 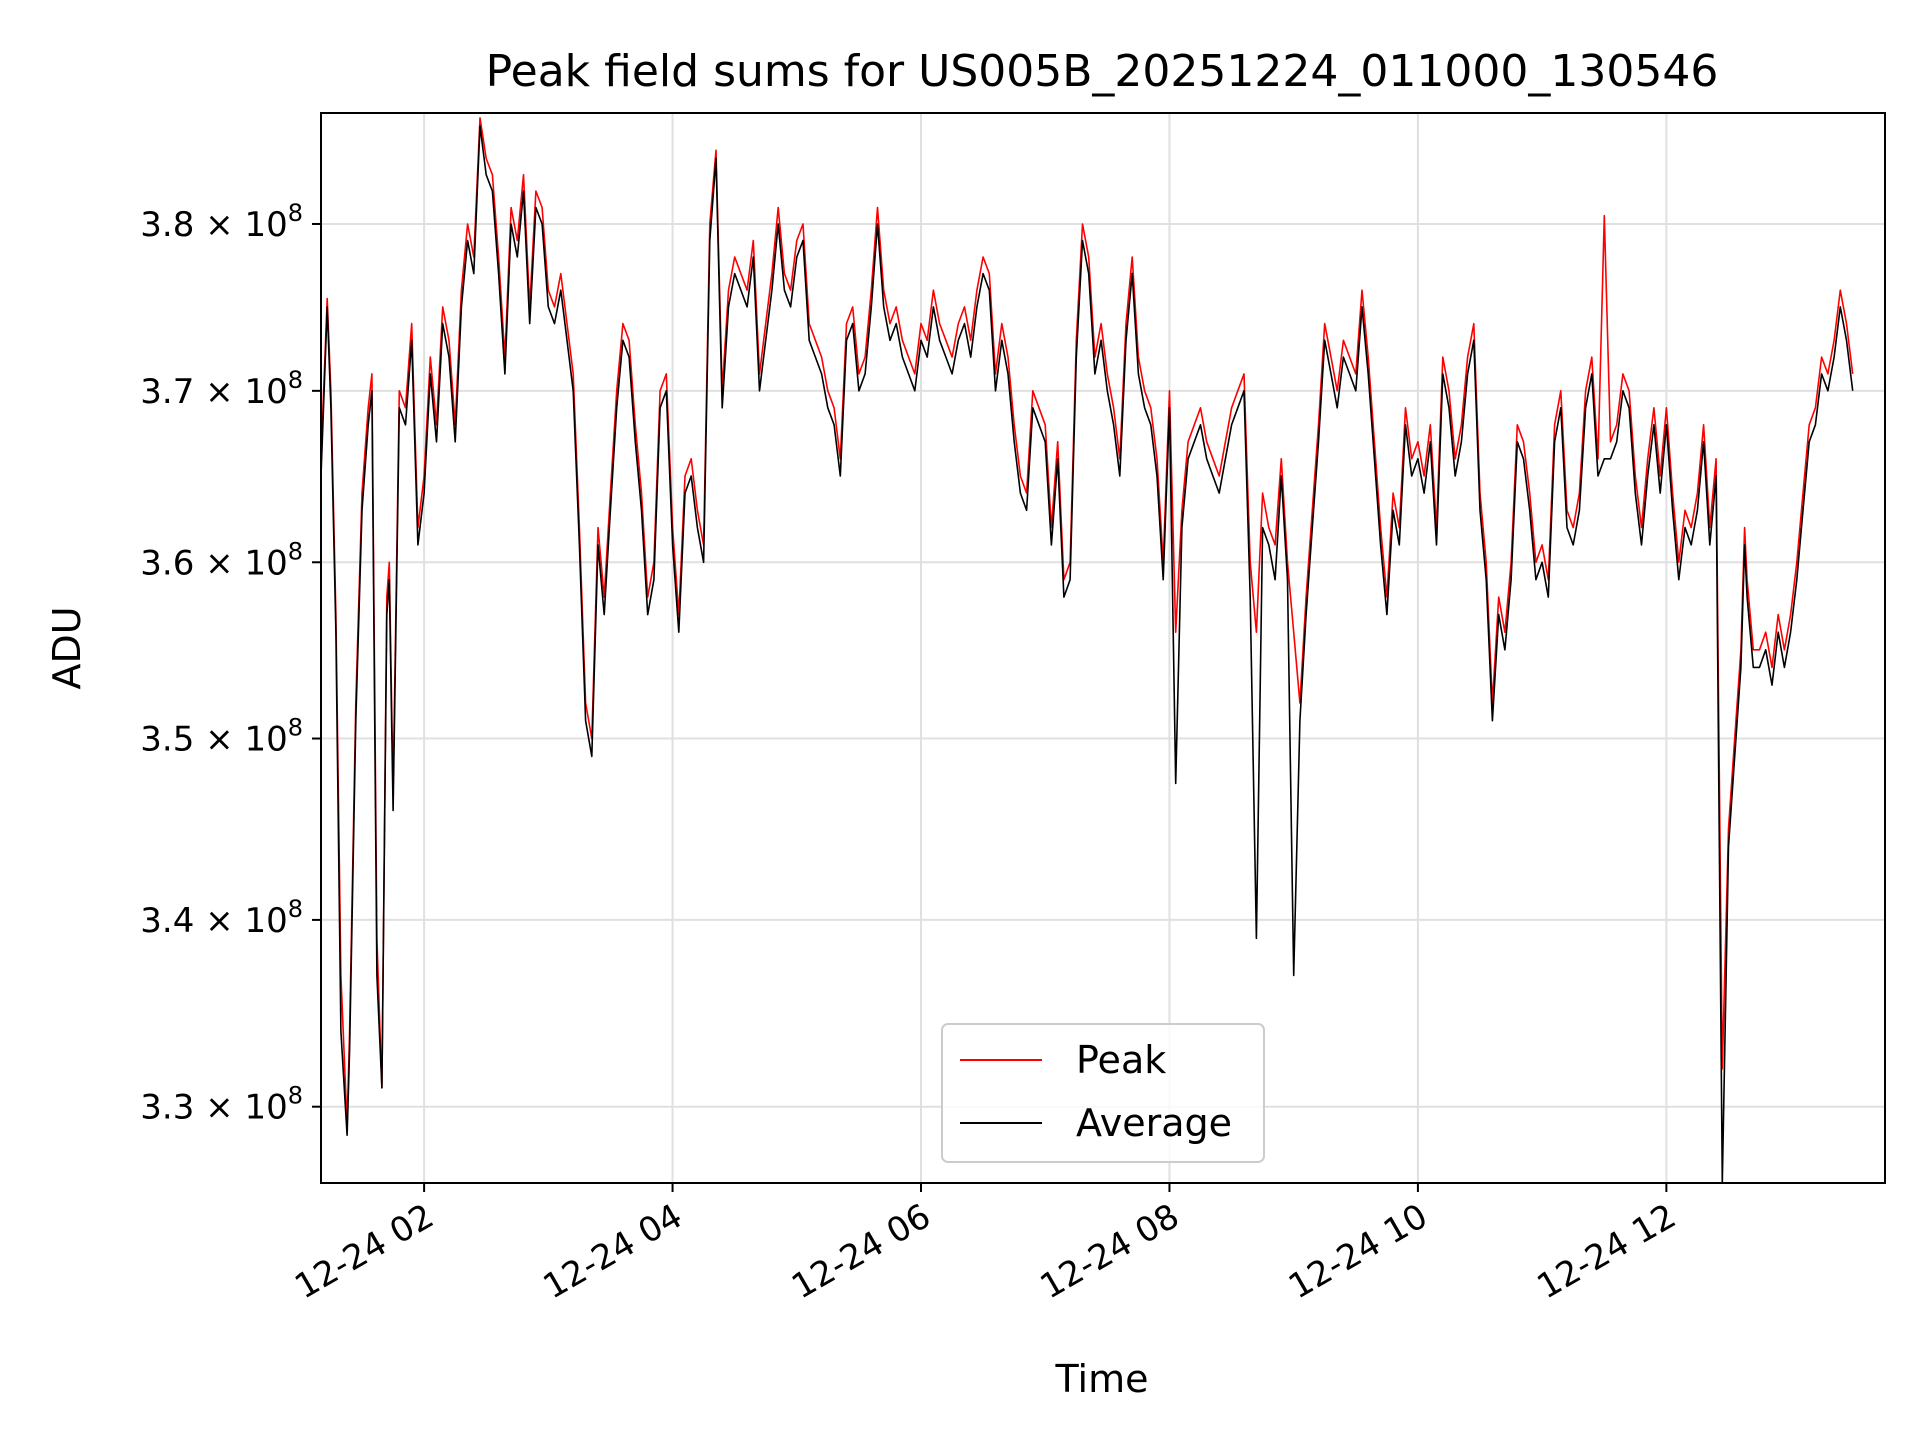 What do you see at coordinates (221, 918) in the screenshot?
I see `y-tick-label: 3.4 × 108` at bounding box center [221, 918].